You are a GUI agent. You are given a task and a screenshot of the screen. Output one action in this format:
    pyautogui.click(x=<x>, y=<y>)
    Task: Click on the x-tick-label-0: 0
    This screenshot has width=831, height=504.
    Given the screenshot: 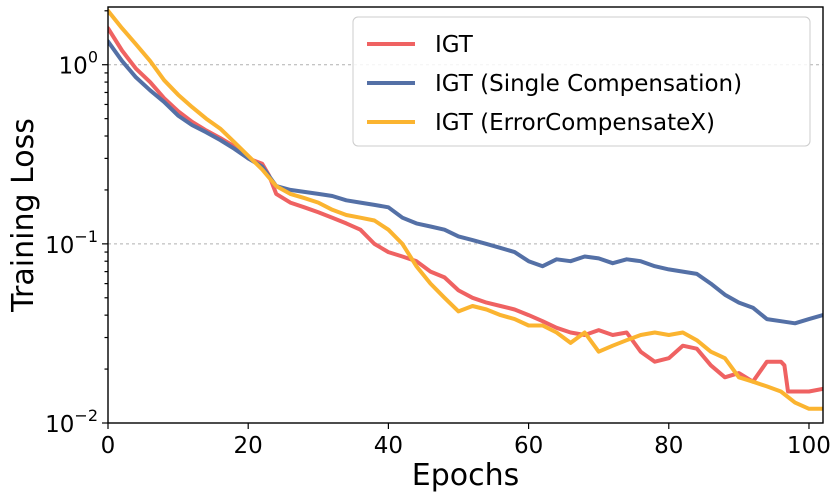 What is the action you would take?
    pyautogui.click(x=108, y=446)
    